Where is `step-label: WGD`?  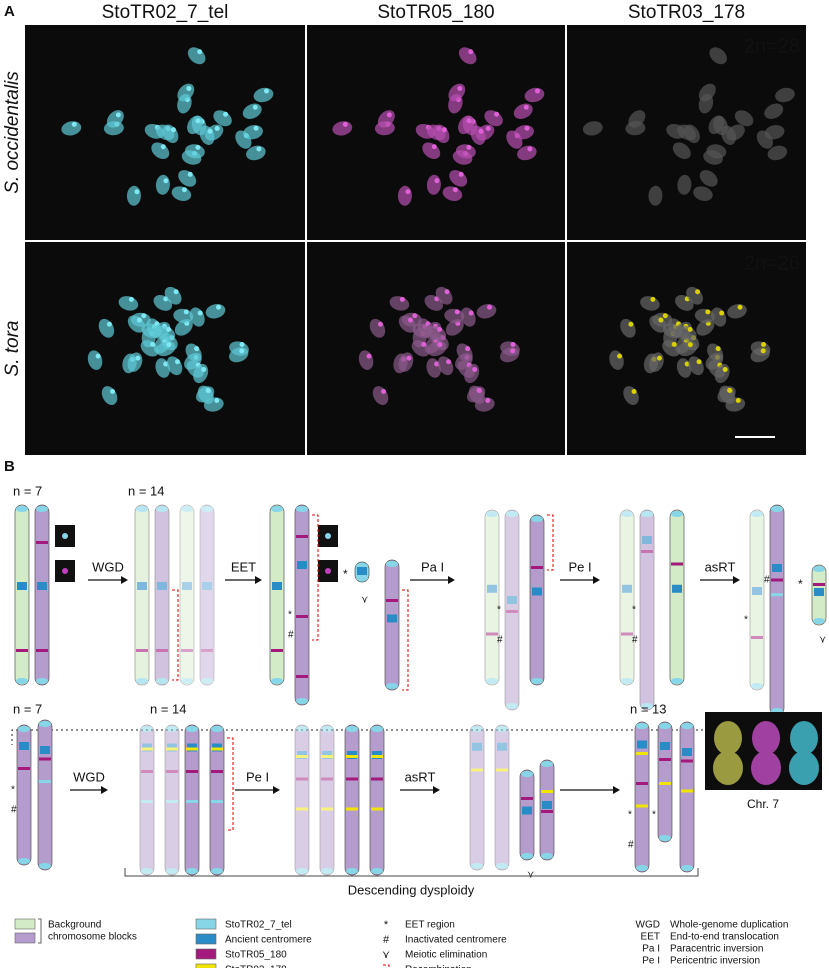
step-label: WGD is located at coordinates (89, 776).